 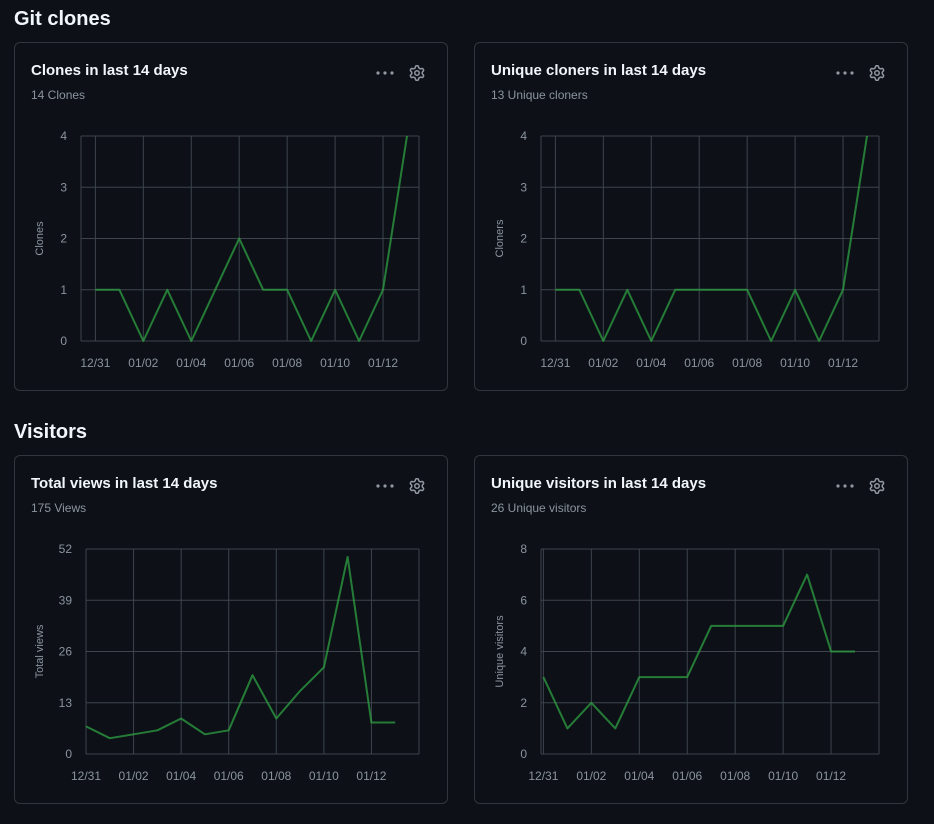 I want to click on card-title: Unique cloners in last 14 days, so click(x=599, y=70).